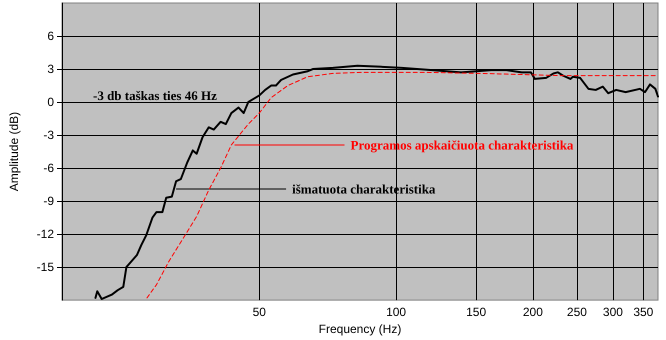 This screenshot has width=666, height=340. What do you see at coordinates (533, 312) in the screenshot?
I see `x-tick-label: 200` at bounding box center [533, 312].